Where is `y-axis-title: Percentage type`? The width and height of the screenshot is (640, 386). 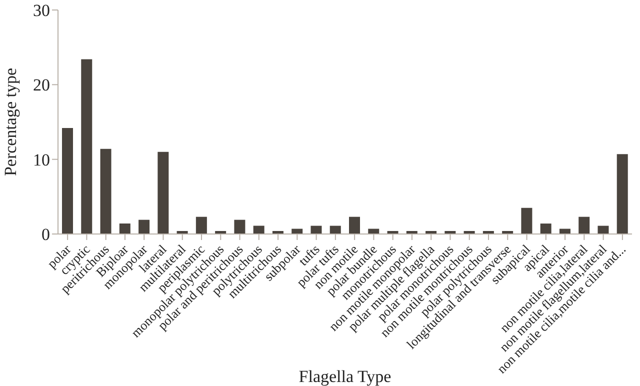
y-axis-title: Percentage type is located at coordinates (10, 122).